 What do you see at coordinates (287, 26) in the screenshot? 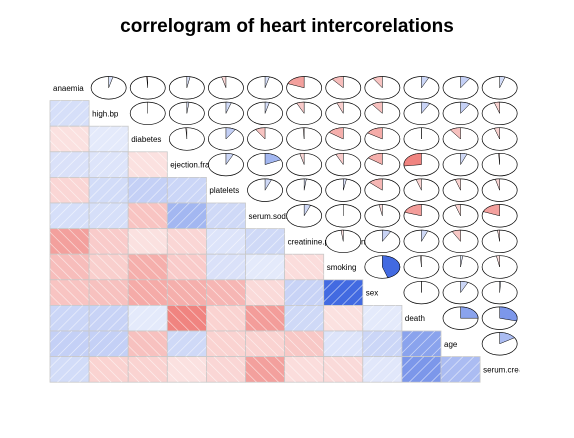
I see `chart-title: correlogram of heart intercorelations` at bounding box center [287, 26].